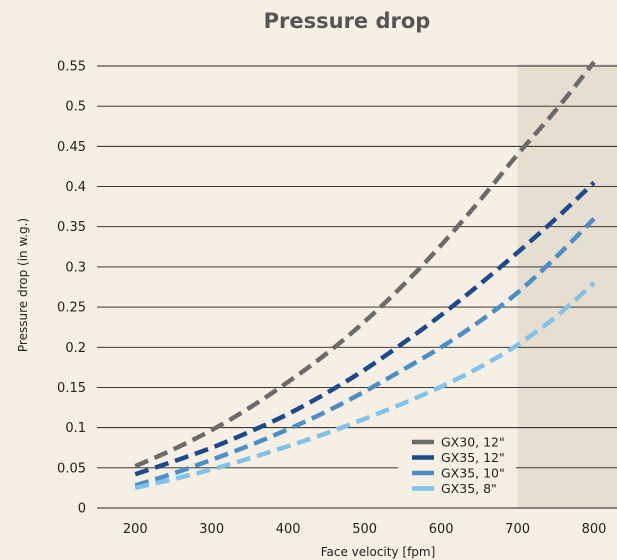 The width and height of the screenshot is (617, 560). I want to click on y-tick-label: 0, so click(82, 509).